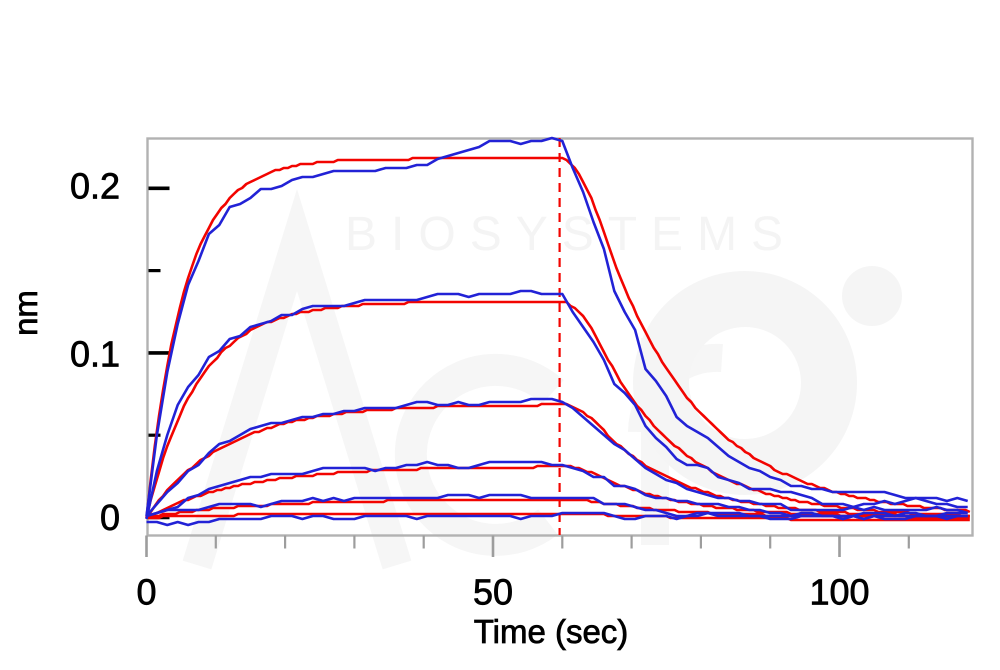  Describe the element at coordinates (839, 592) in the screenshot. I see `svg-text: 100` at that location.